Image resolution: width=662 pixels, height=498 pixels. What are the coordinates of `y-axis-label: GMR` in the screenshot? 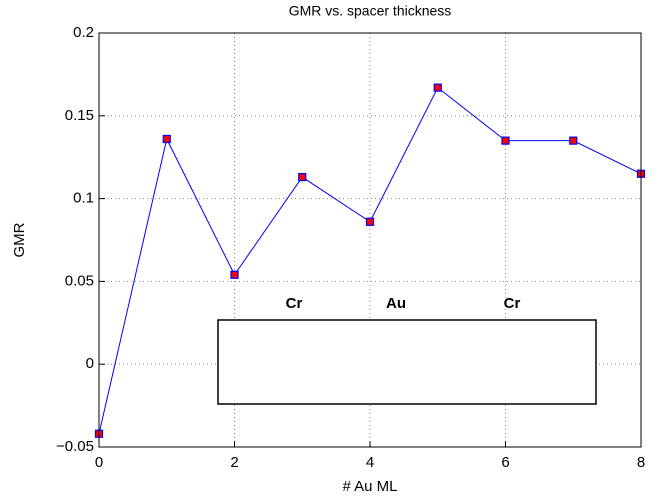 It's located at (19, 239).